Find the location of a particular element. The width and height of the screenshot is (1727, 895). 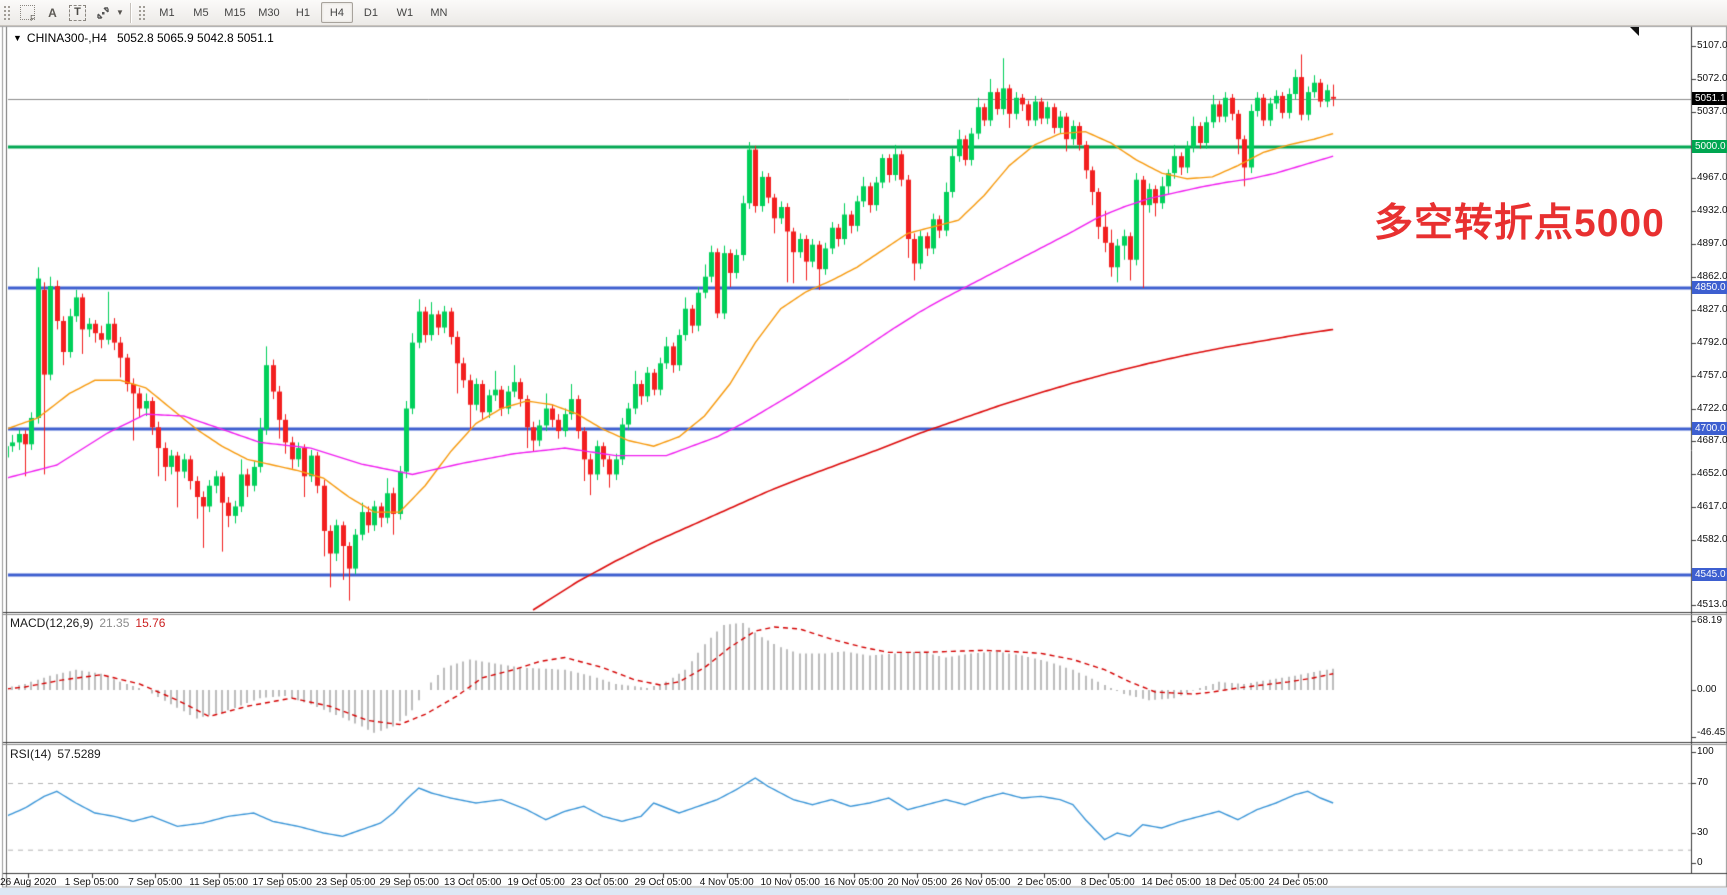

price-tick-label: 4967.0 is located at coordinates (1712, 177).